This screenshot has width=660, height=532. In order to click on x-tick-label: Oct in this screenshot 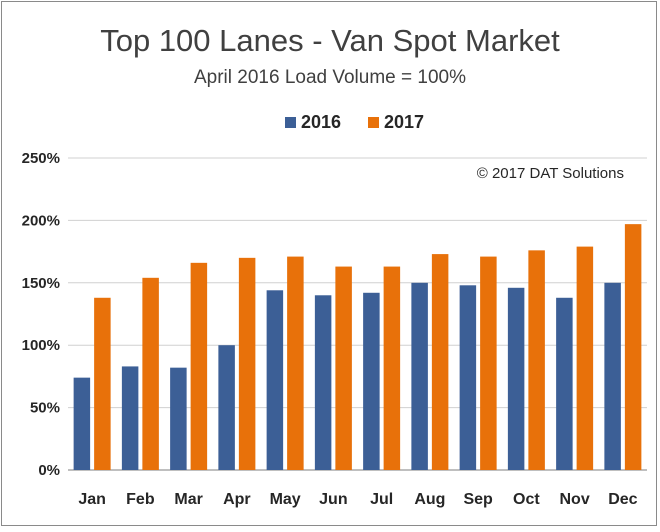, I will do `click(526, 499)`.